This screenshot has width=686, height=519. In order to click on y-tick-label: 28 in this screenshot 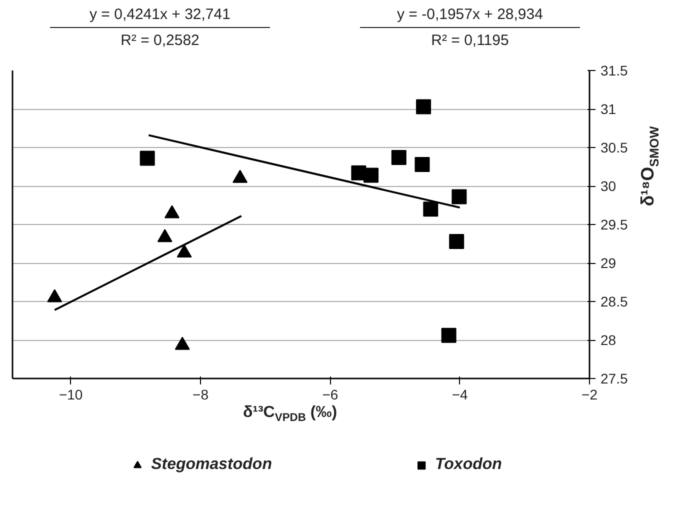, I will do `click(608, 340)`.